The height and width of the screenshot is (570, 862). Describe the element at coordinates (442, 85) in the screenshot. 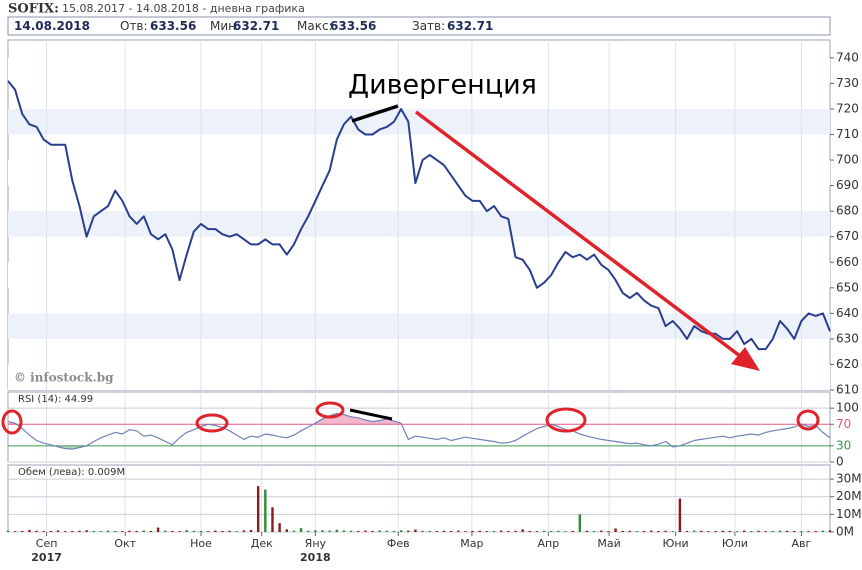

I see `annotation: Дивергенция` at that location.